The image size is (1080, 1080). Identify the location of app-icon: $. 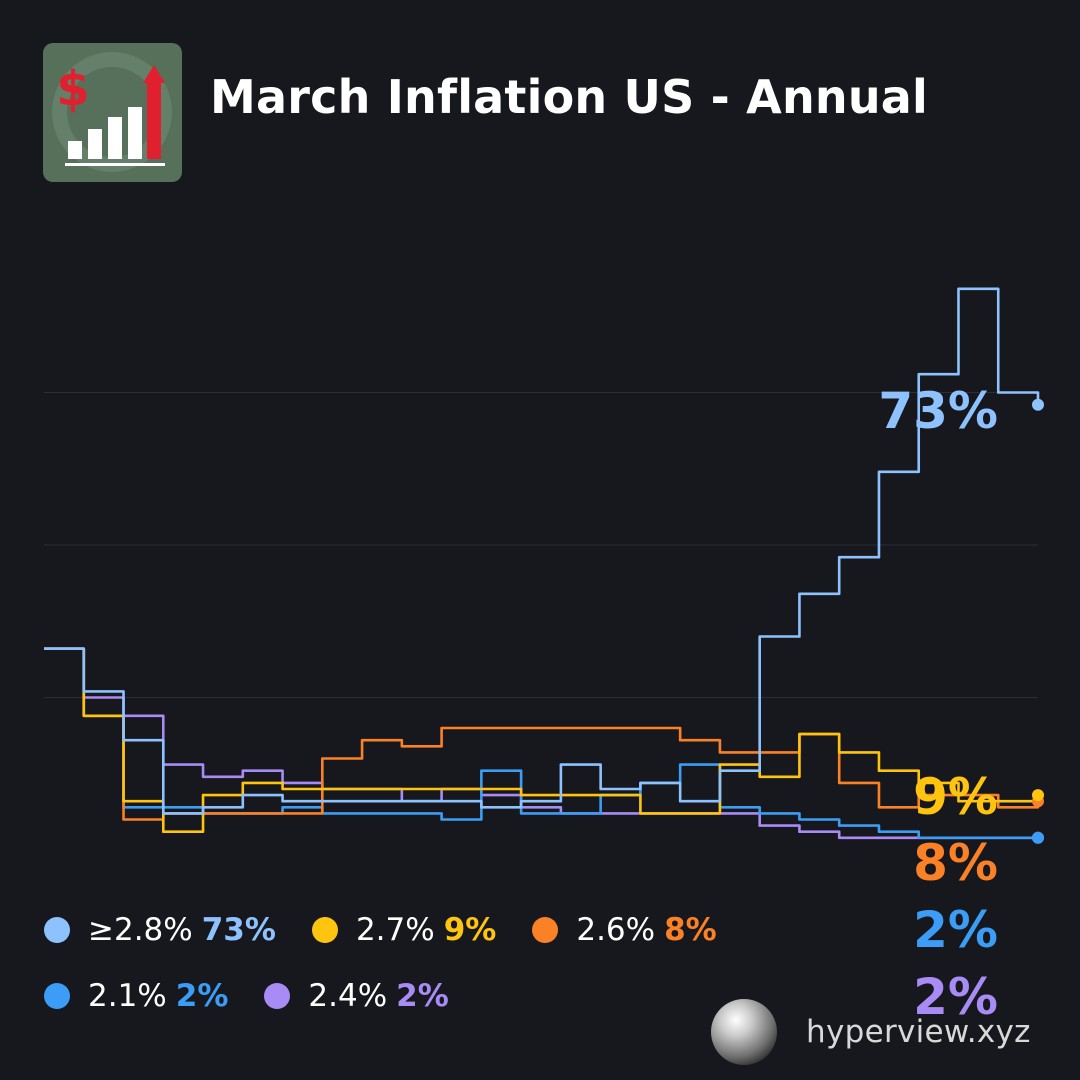
(112, 112).